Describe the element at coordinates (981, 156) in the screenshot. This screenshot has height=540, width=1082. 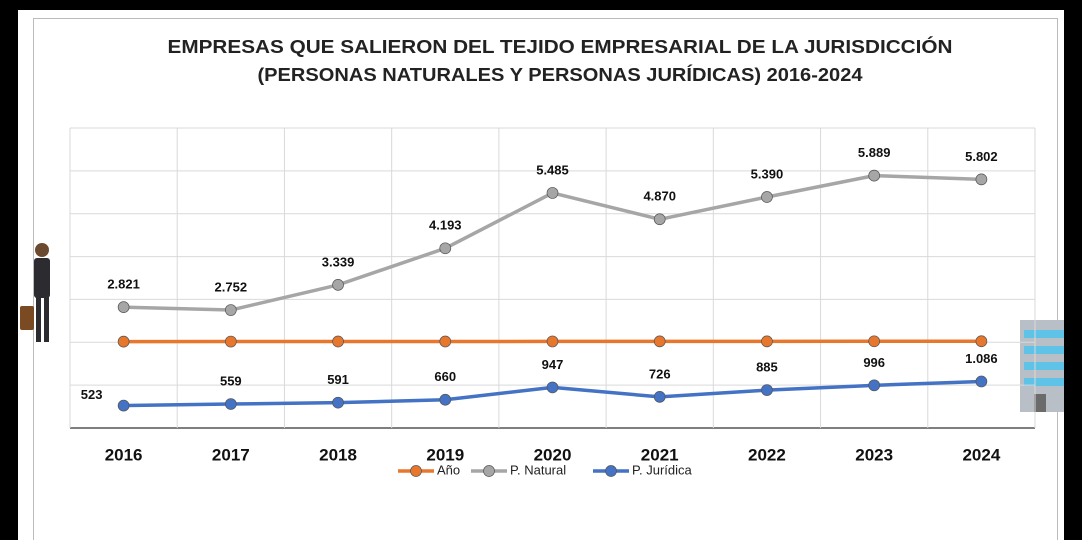
I see `data-label: 5.802` at that location.